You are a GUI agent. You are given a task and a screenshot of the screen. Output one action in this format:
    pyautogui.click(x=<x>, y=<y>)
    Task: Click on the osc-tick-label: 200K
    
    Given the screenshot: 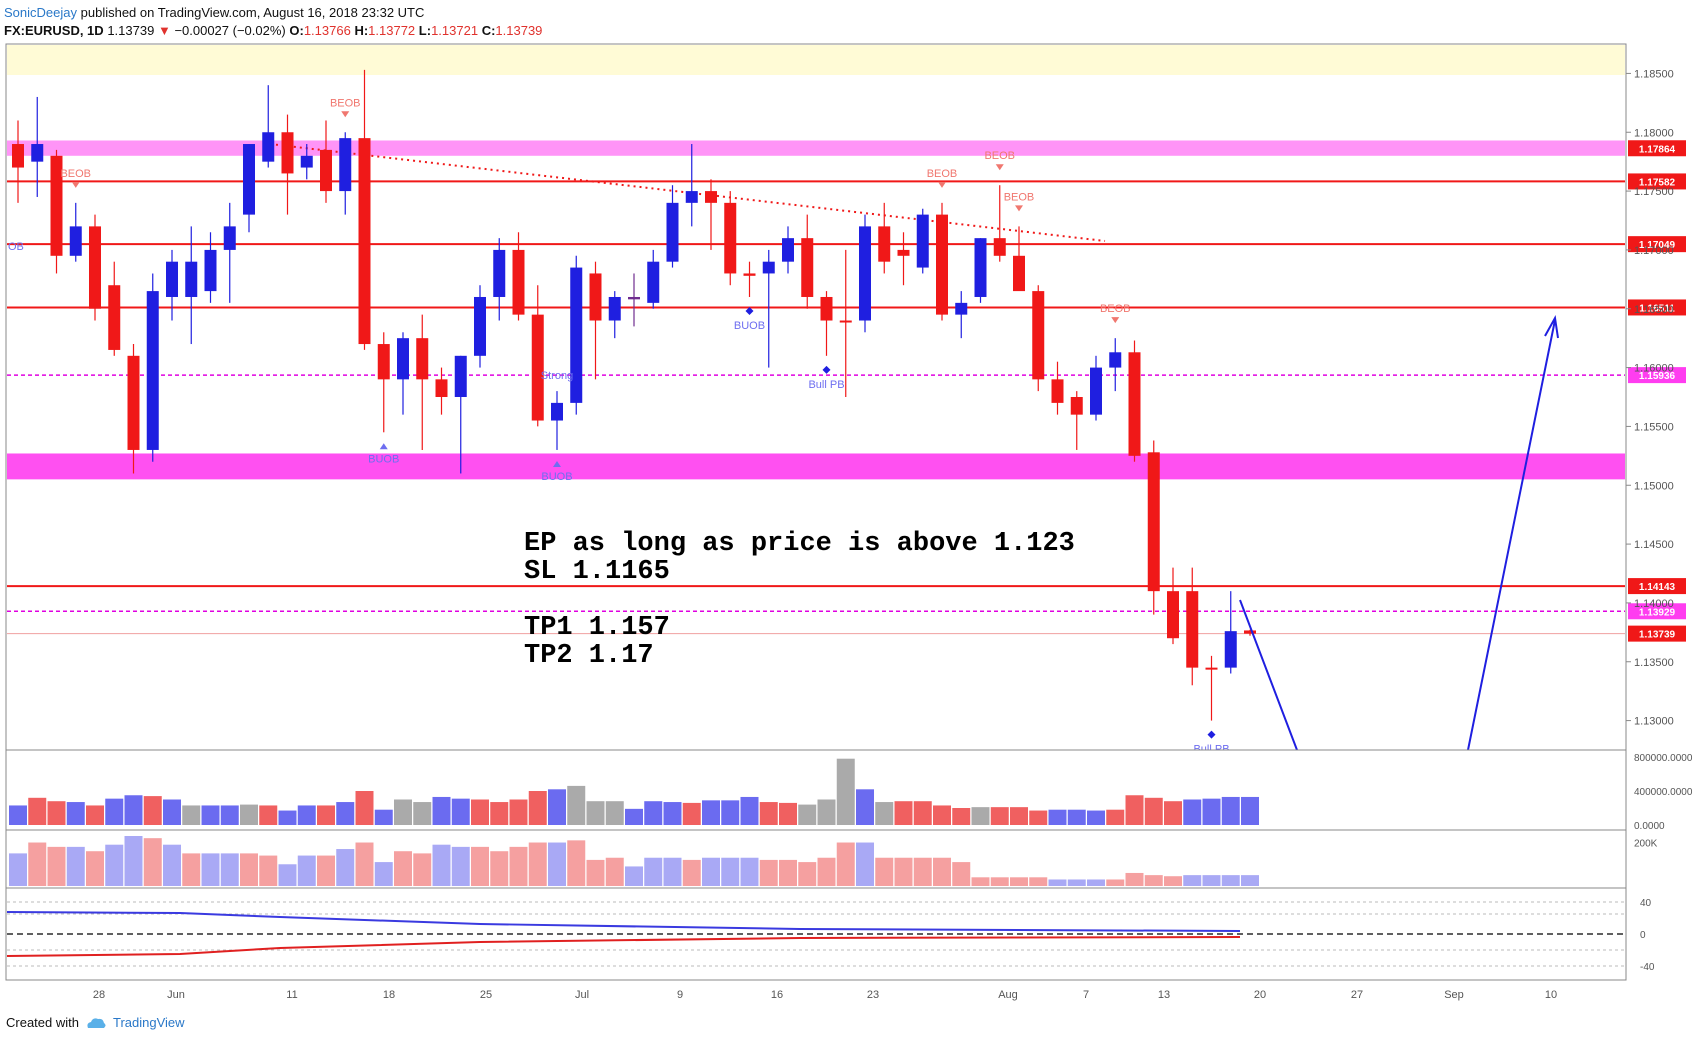 What is the action you would take?
    pyautogui.click(x=1646, y=844)
    